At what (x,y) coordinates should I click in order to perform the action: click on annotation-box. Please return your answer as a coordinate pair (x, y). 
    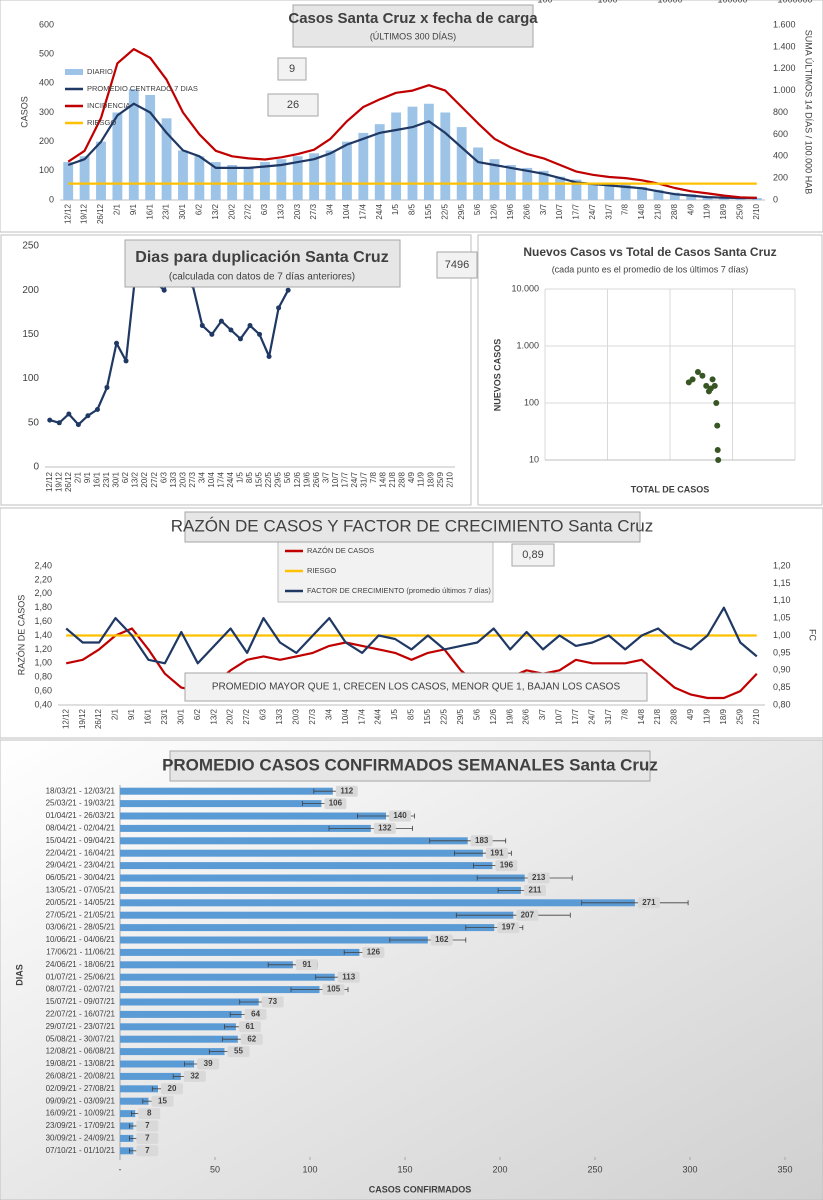
    Looking at the image, I should click on (292, 69).